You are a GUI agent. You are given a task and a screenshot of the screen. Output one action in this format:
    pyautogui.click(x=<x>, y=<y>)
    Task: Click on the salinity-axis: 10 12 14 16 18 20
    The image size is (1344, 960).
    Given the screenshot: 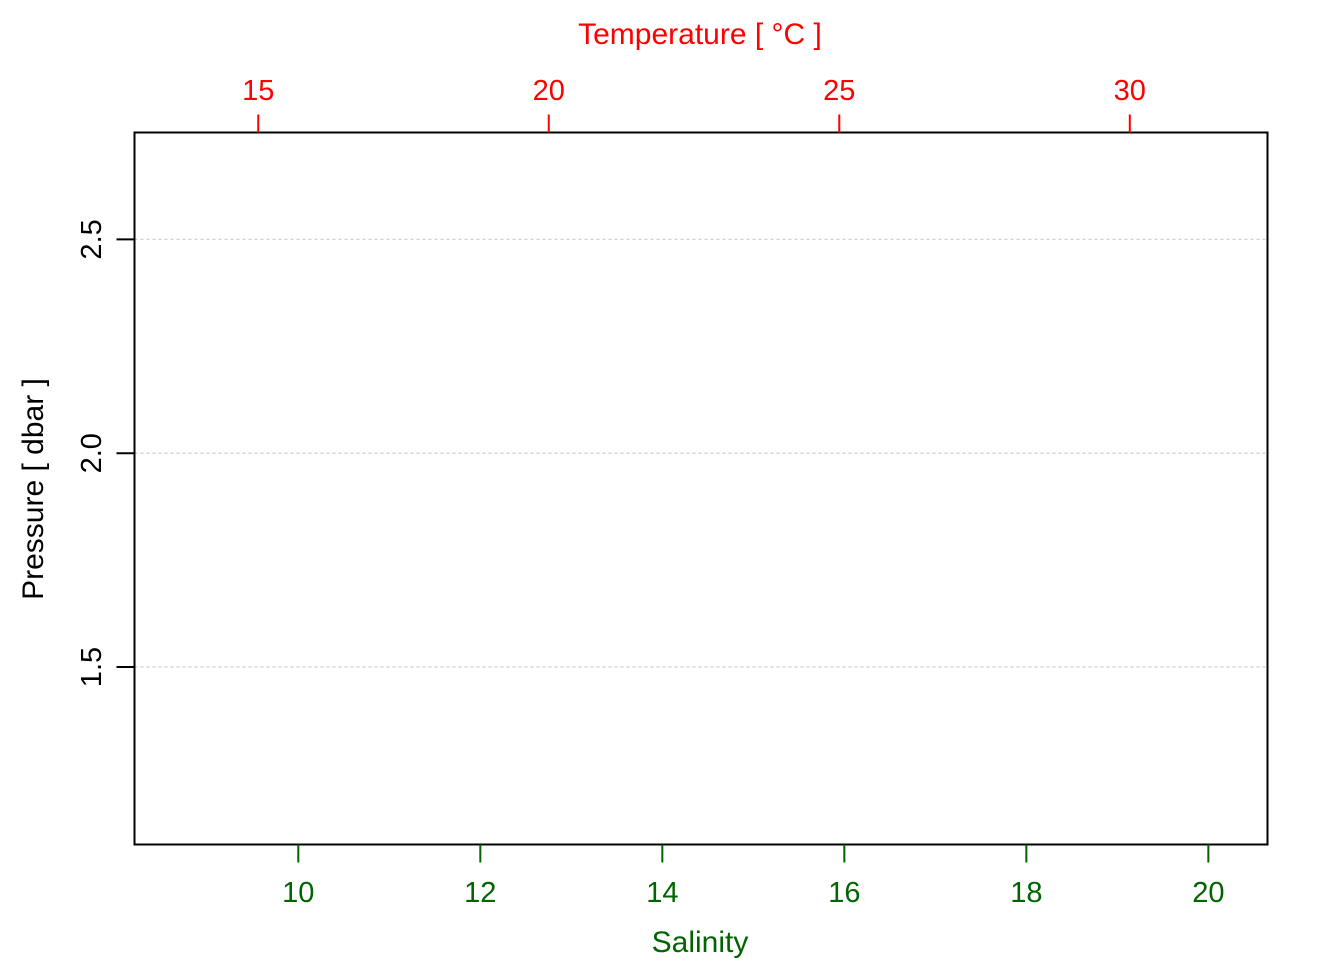 What is the action you would take?
    pyautogui.click(x=753, y=876)
    